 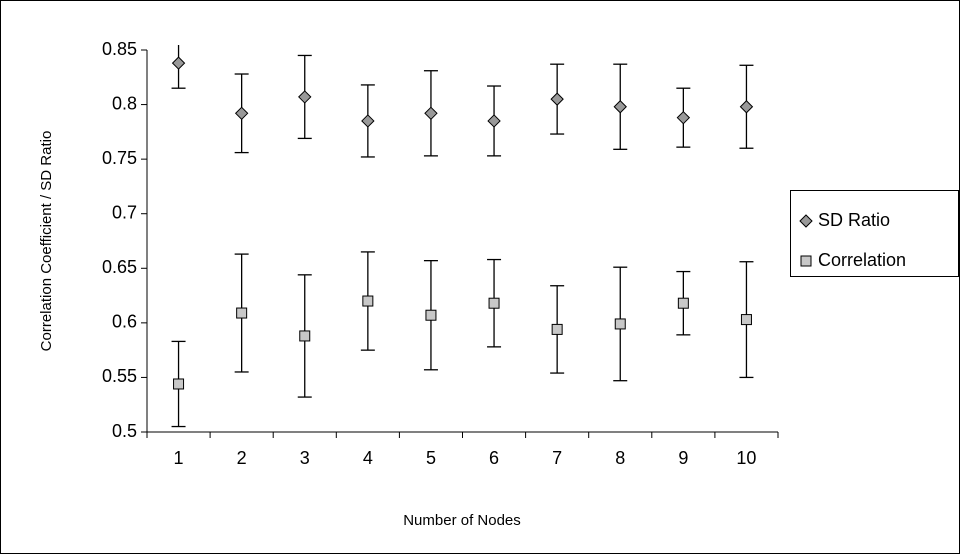 I want to click on y-tick-label: 0.6, so click(x=124, y=322).